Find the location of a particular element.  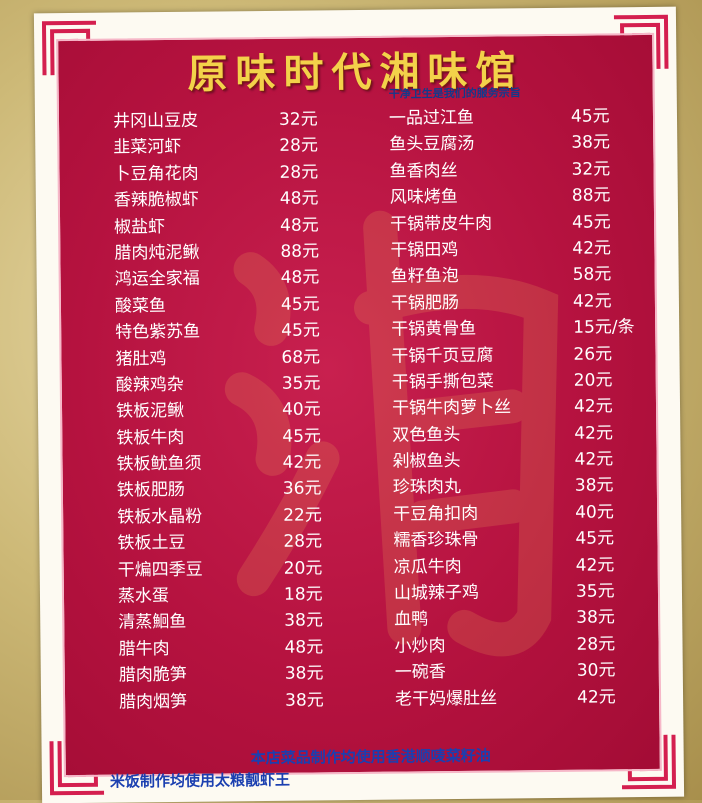

dish-name: 铁板泥鳅 is located at coordinates (150, 409).